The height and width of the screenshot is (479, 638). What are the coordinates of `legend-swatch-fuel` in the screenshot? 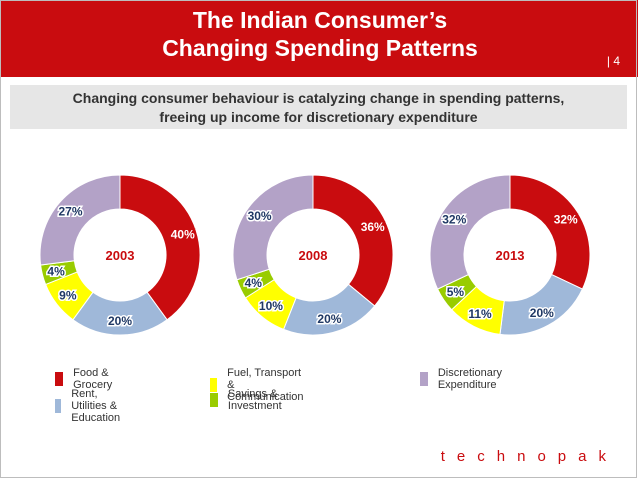 It's located at (214, 385).